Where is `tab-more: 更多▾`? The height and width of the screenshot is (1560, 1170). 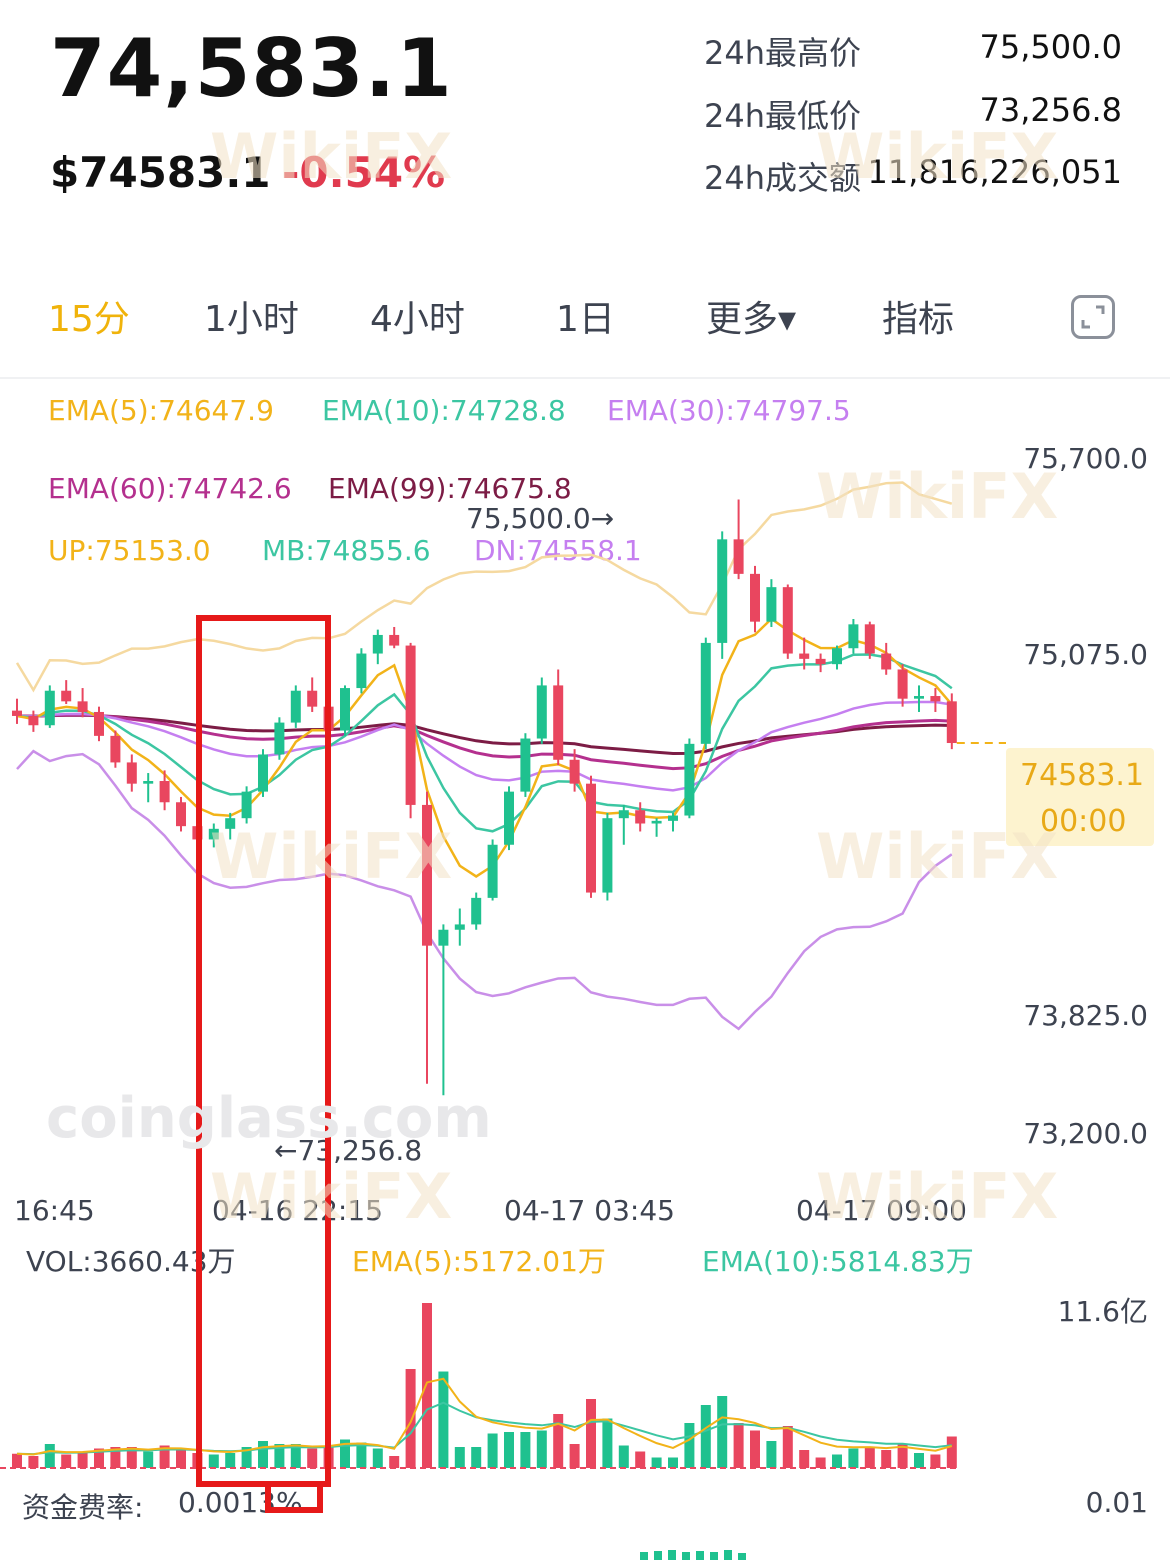
tab-more: 更多▾ is located at coordinates (751, 319).